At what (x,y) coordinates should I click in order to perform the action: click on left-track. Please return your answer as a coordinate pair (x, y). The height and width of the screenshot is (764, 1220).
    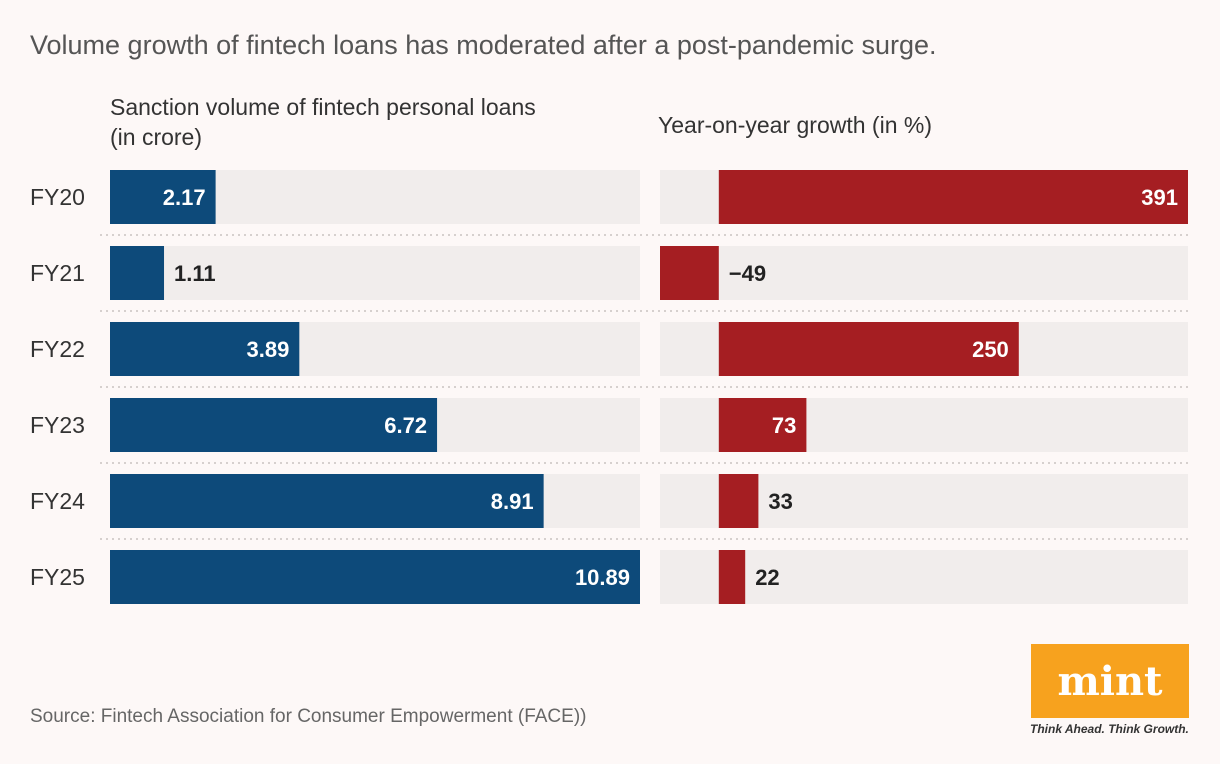
    Looking at the image, I should click on (375, 273).